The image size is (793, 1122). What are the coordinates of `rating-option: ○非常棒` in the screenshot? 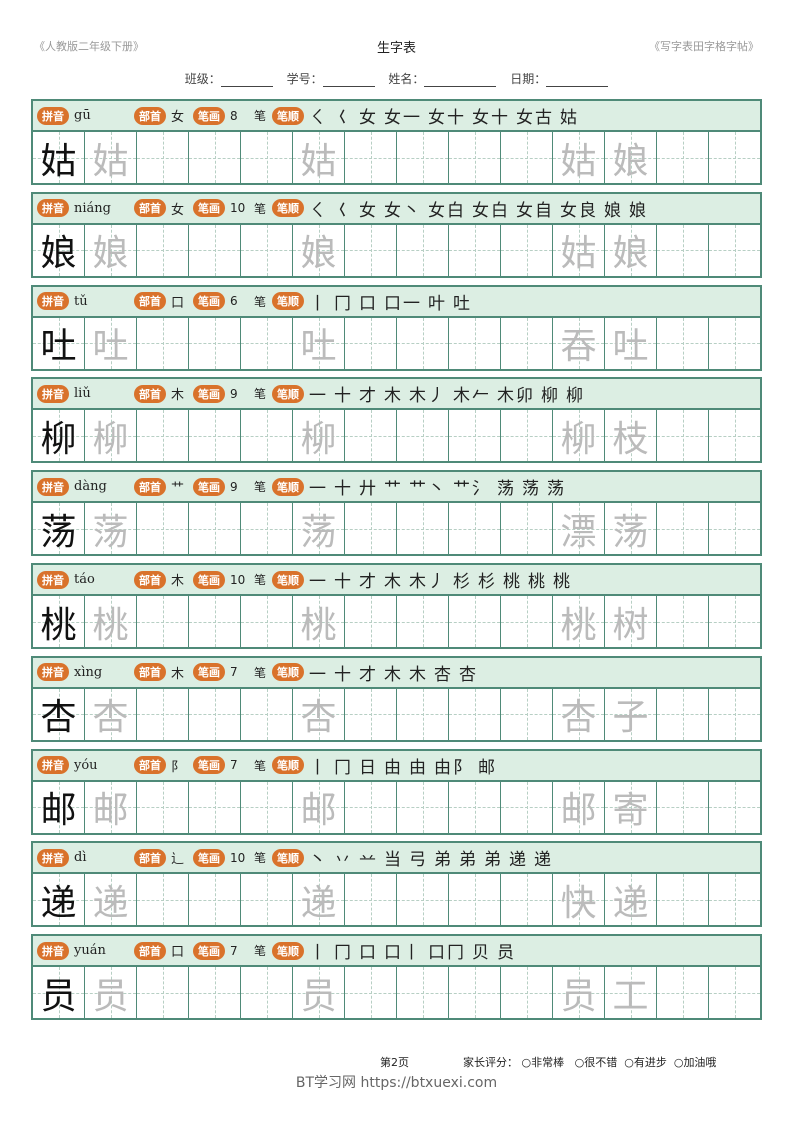 It's located at (543, 1062).